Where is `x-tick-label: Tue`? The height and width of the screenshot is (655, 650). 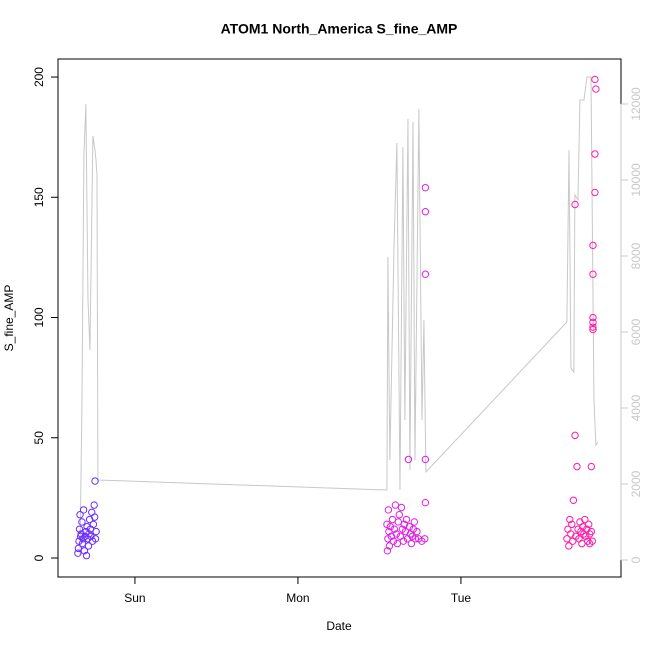 x-tick-label: Tue is located at coordinates (461, 598).